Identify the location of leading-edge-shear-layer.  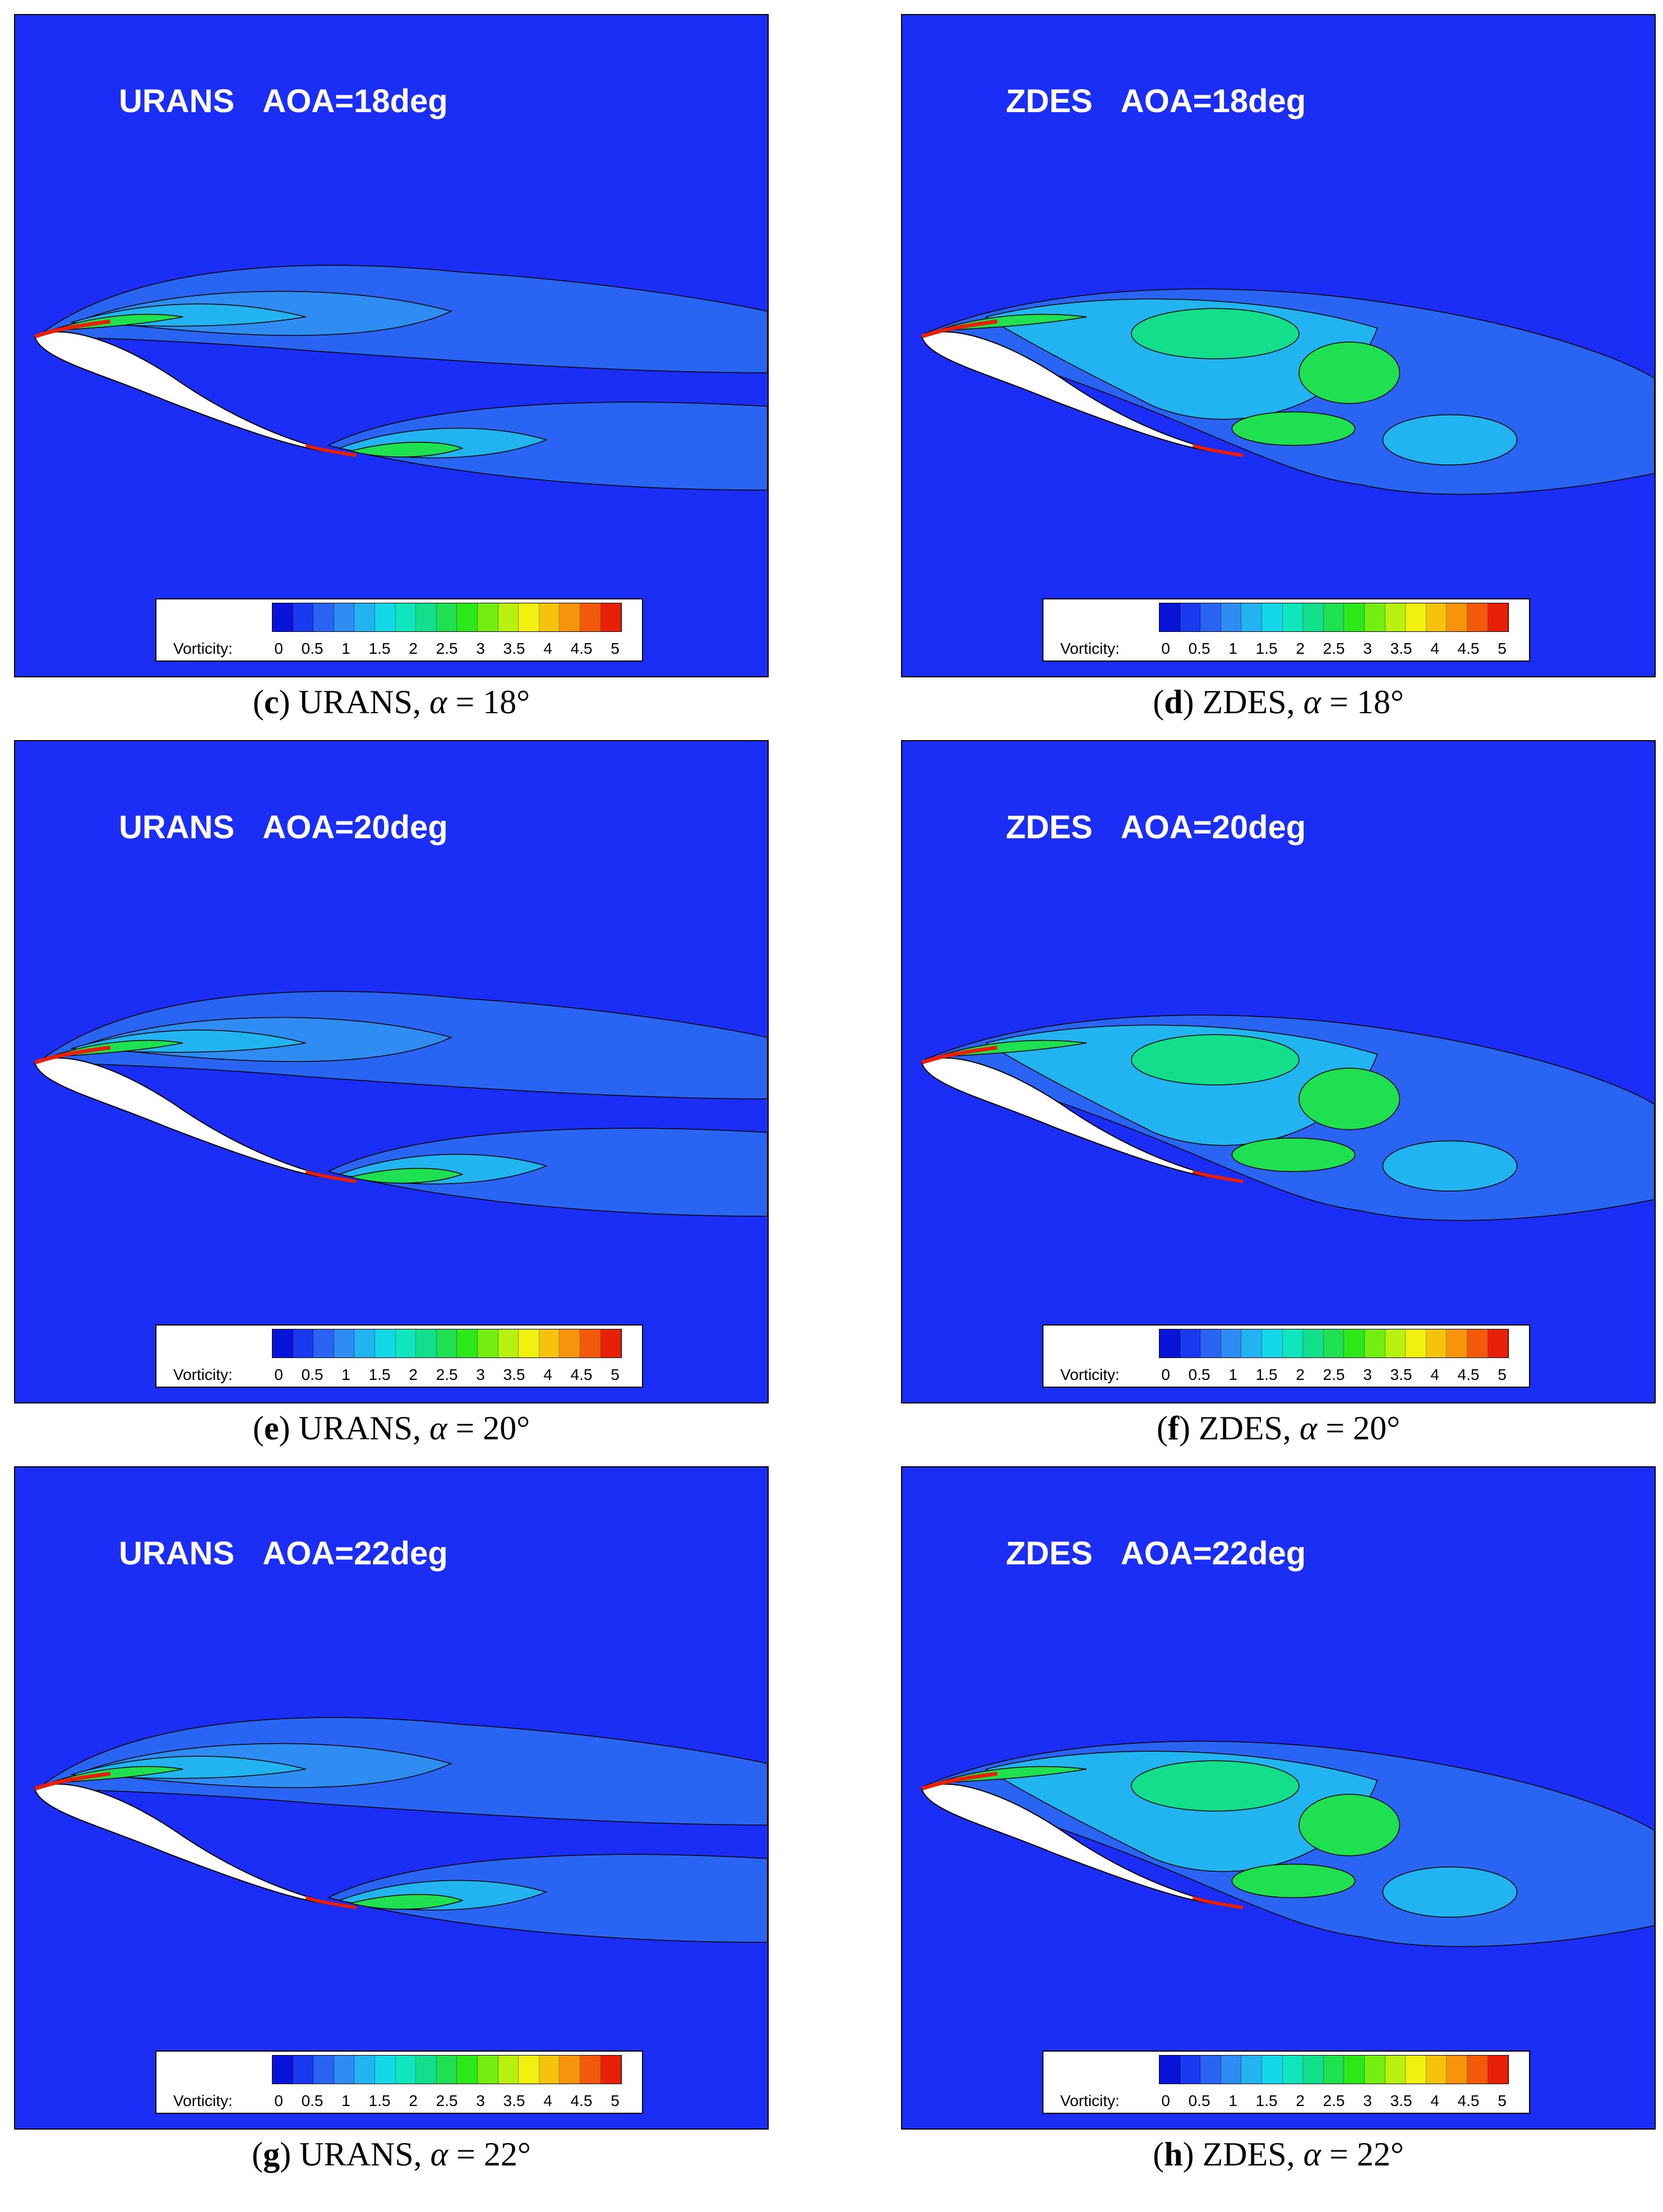
(73, 1781).